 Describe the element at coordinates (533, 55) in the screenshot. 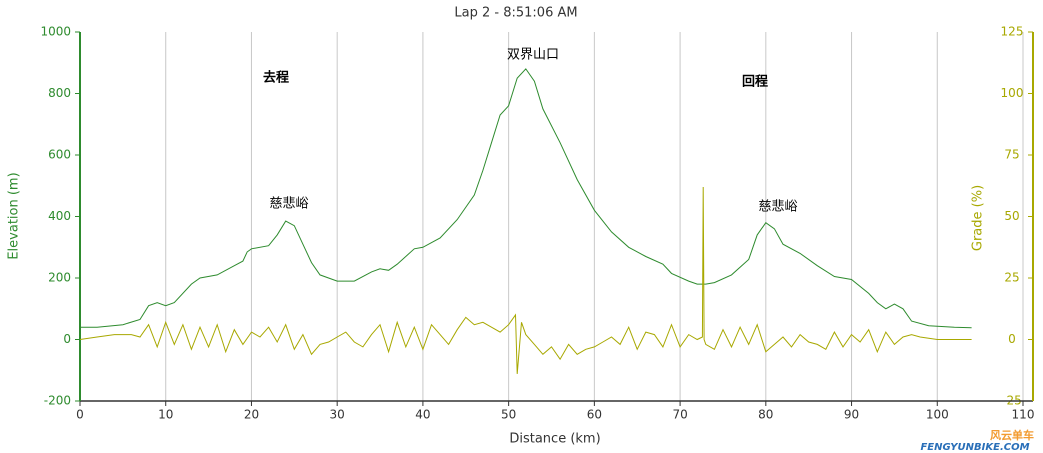

I see `annotation: 双界山口` at that location.